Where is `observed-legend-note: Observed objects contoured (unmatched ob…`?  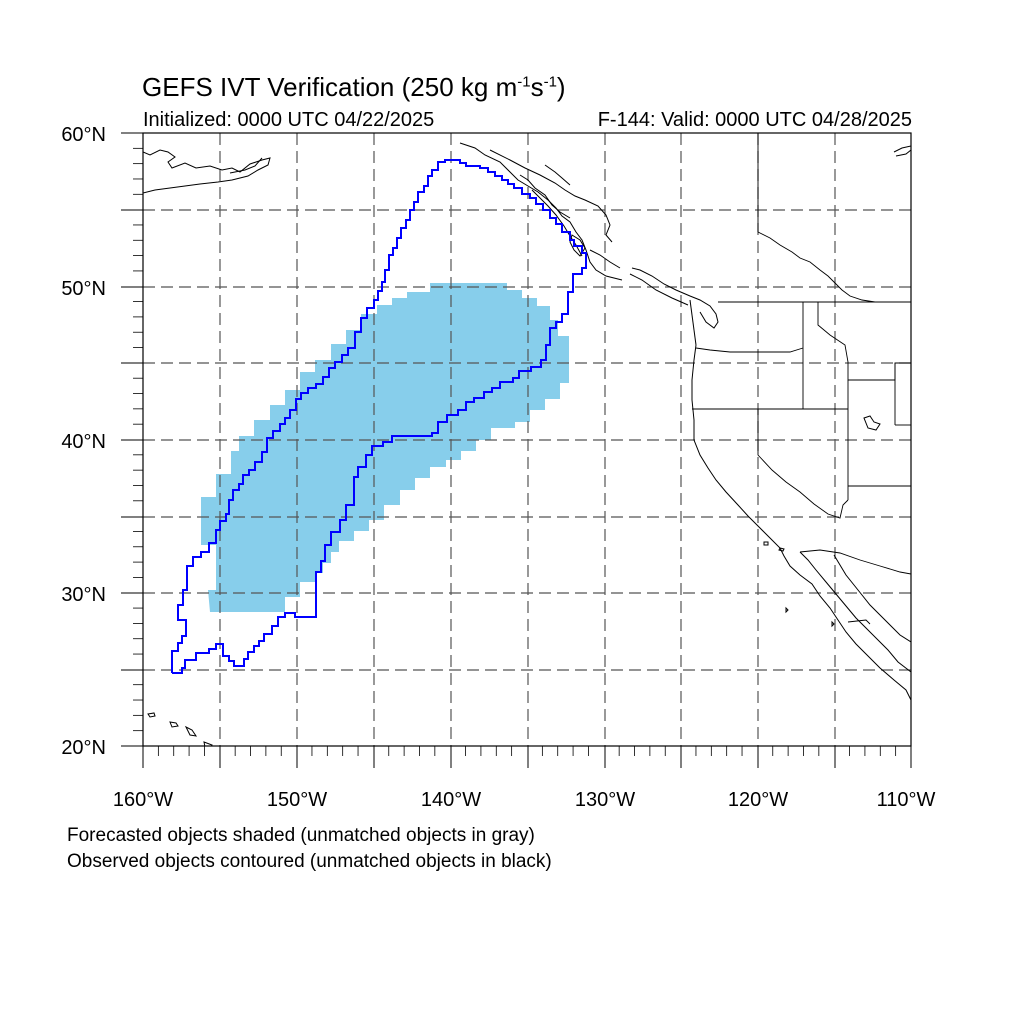
observed-legend-note: Observed objects contoured (unmatched ob… is located at coordinates (309, 861).